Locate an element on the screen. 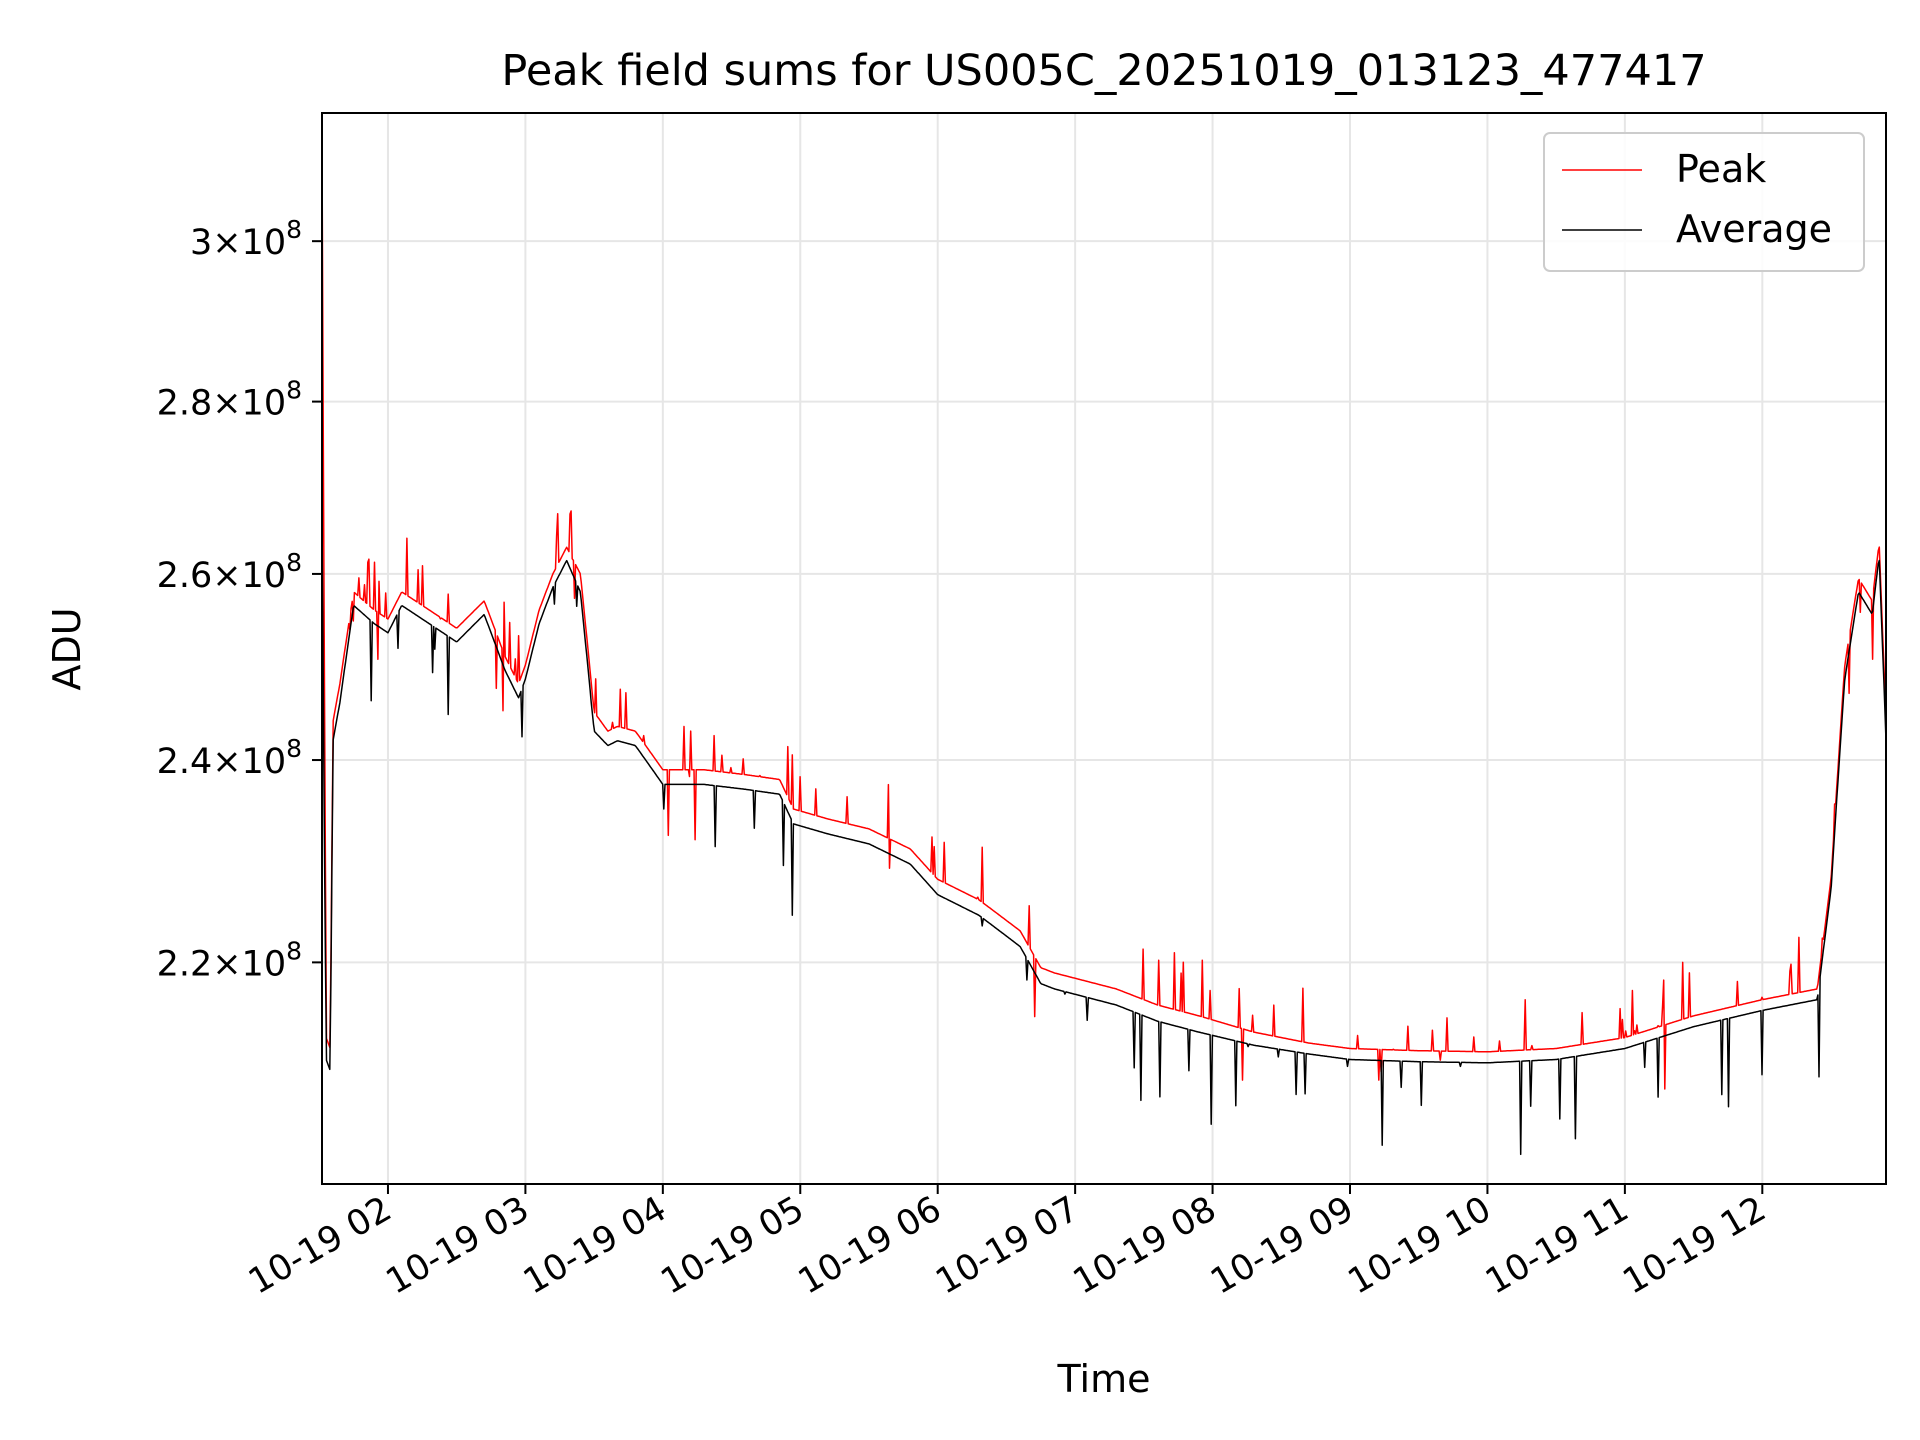 The image size is (1920, 1440). y-tick-label: 3×108 is located at coordinates (246, 239).